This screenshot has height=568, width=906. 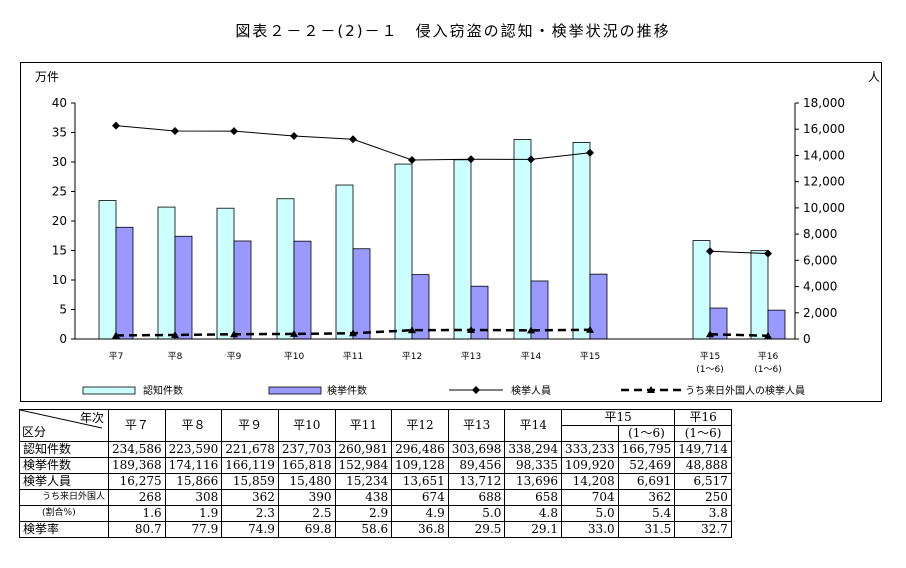 What do you see at coordinates (646, 465) in the screenshot?
I see `table-cell: 52,469` at bounding box center [646, 465].